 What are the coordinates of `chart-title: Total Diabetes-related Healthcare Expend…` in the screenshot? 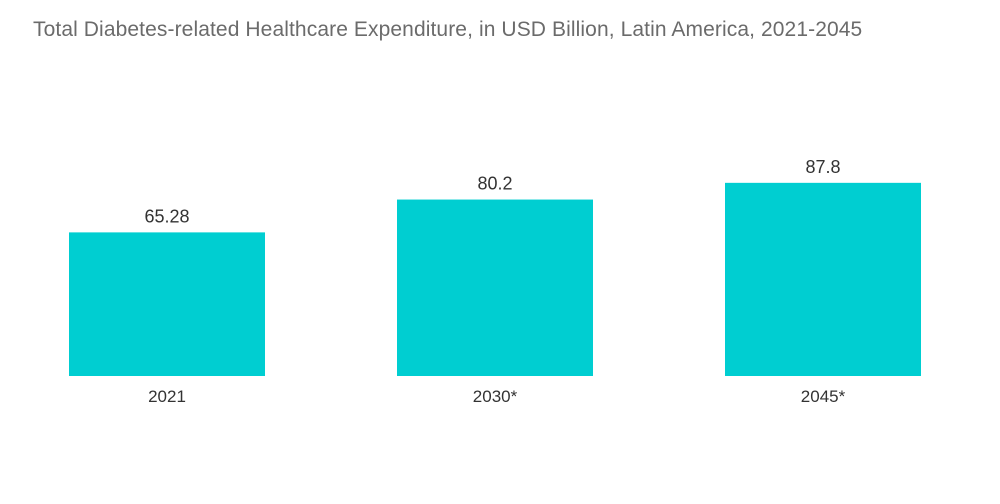 It's located at (448, 29).